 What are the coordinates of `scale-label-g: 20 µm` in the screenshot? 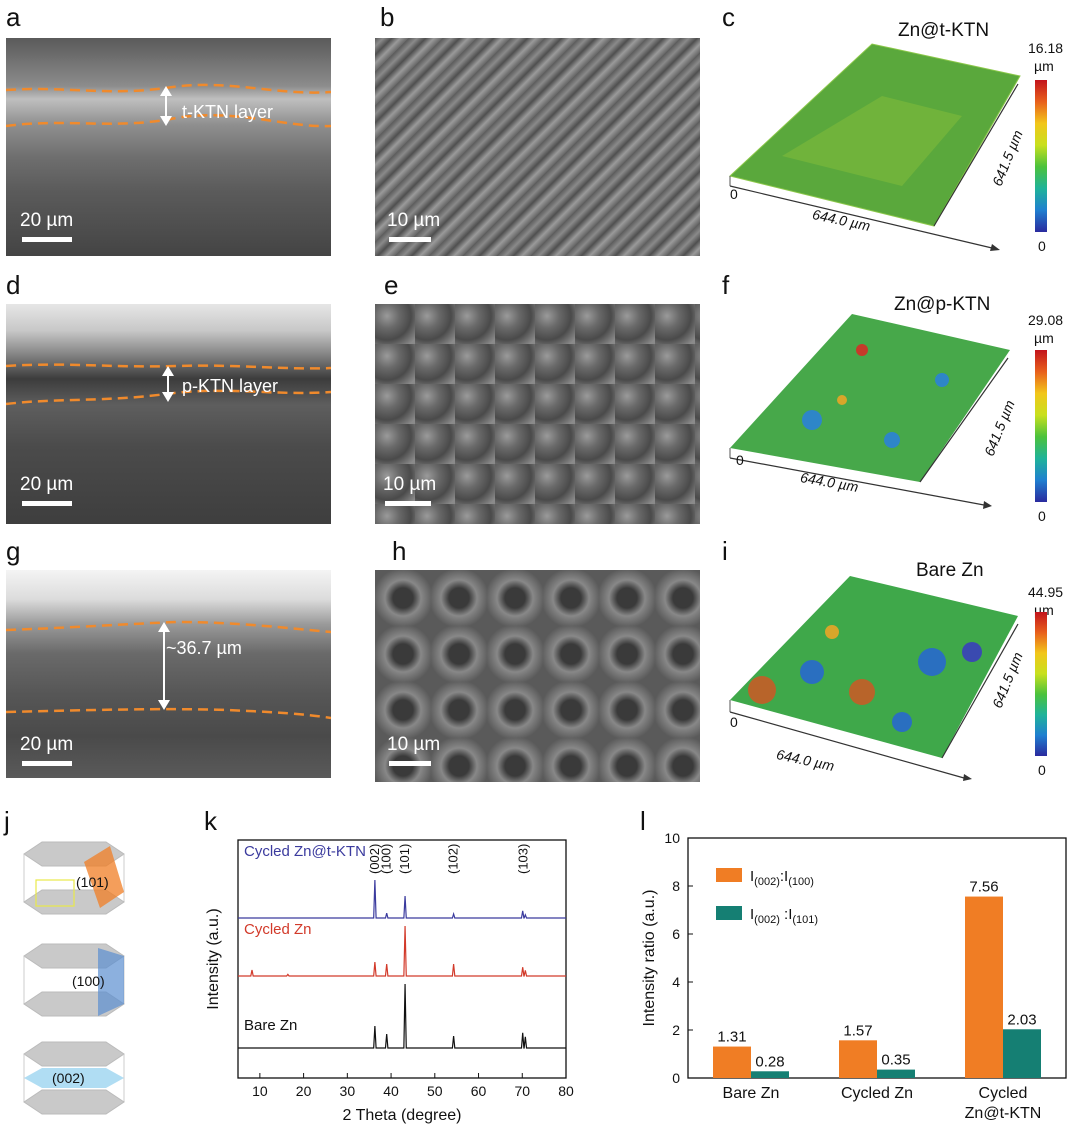 It's located at (47, 744).